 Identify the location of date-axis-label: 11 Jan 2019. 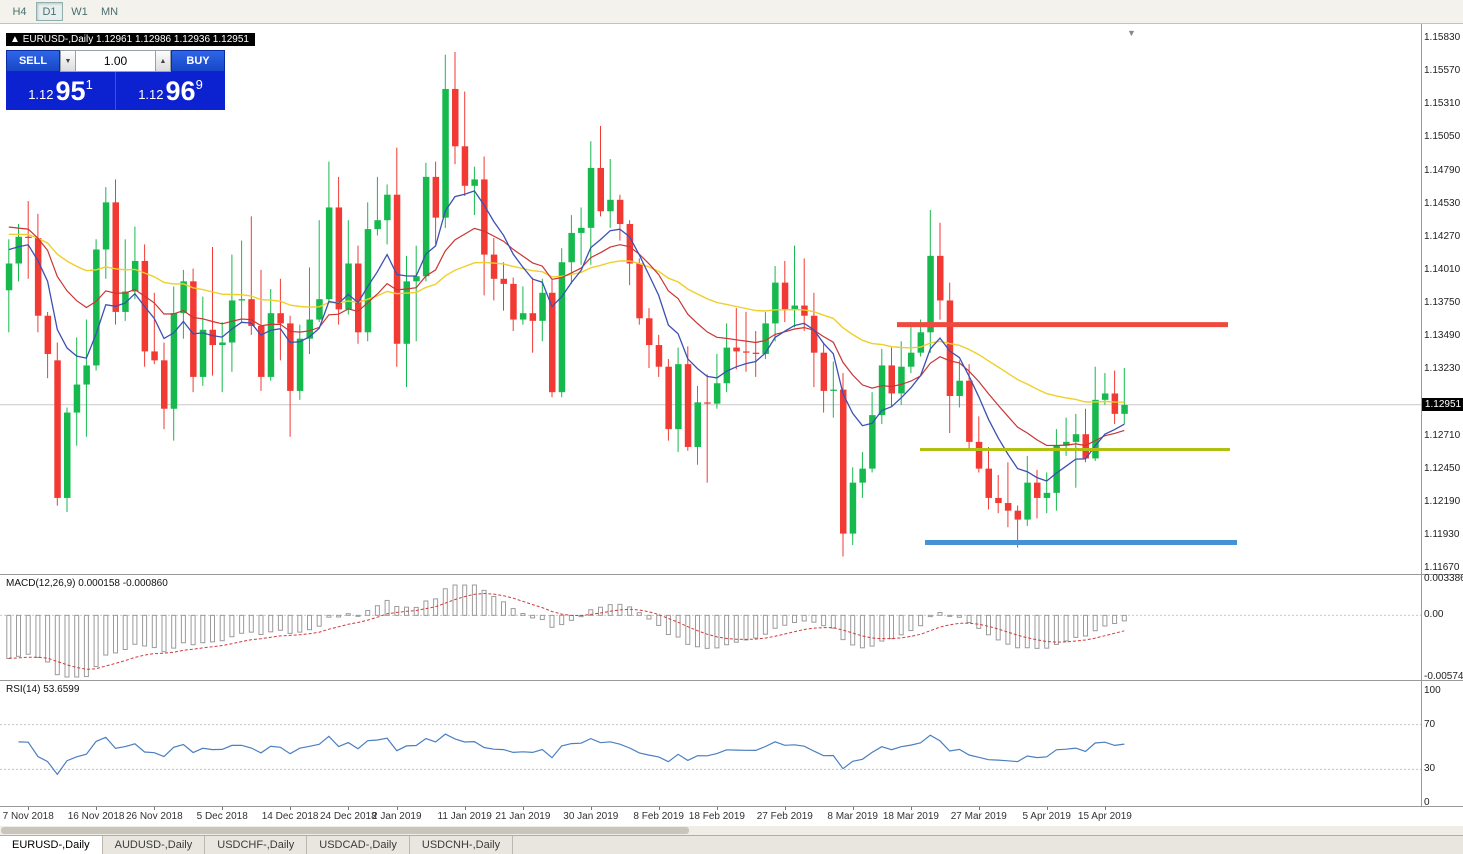
(464, 816).